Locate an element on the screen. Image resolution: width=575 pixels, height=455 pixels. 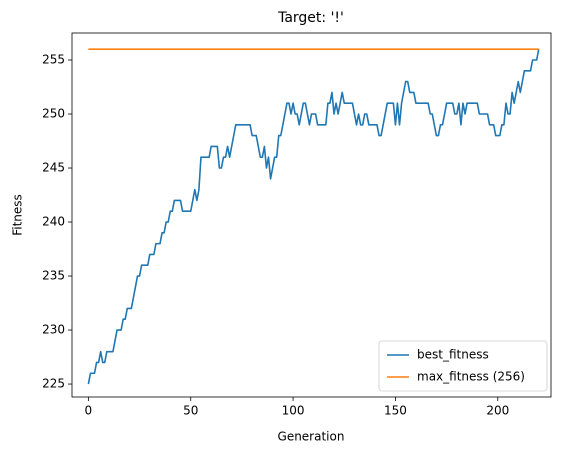
x-axis-label: Generation is located at coordinates (311, 437).